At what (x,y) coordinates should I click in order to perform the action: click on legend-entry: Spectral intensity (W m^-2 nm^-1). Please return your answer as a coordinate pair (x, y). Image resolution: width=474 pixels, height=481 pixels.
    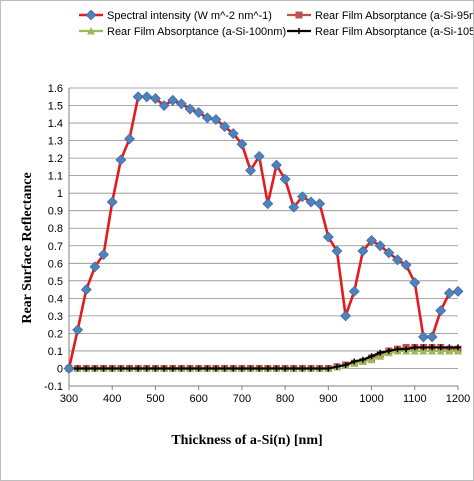
    Looking at the image, I should click on (175, 15).